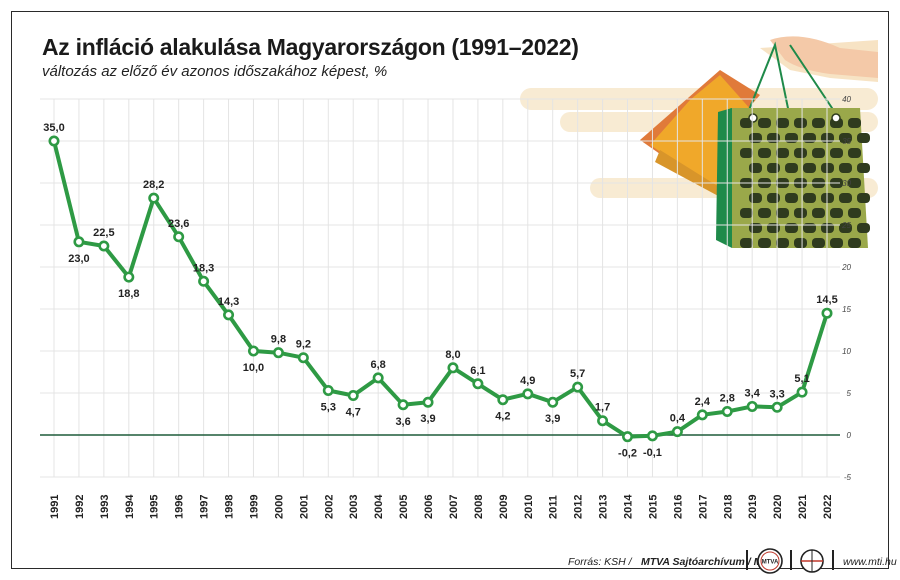 The height and width of the screenshot is (580, 900). Describe the element at coordinates (770, 563) in the screenshot. I see `mtva-logo-text: MTVA` at that location.